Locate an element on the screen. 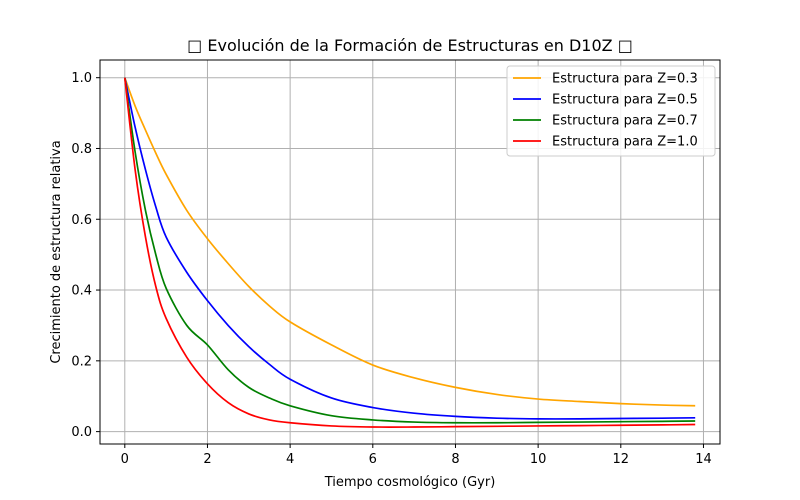  legend-box is located at coordinates (611, 111).